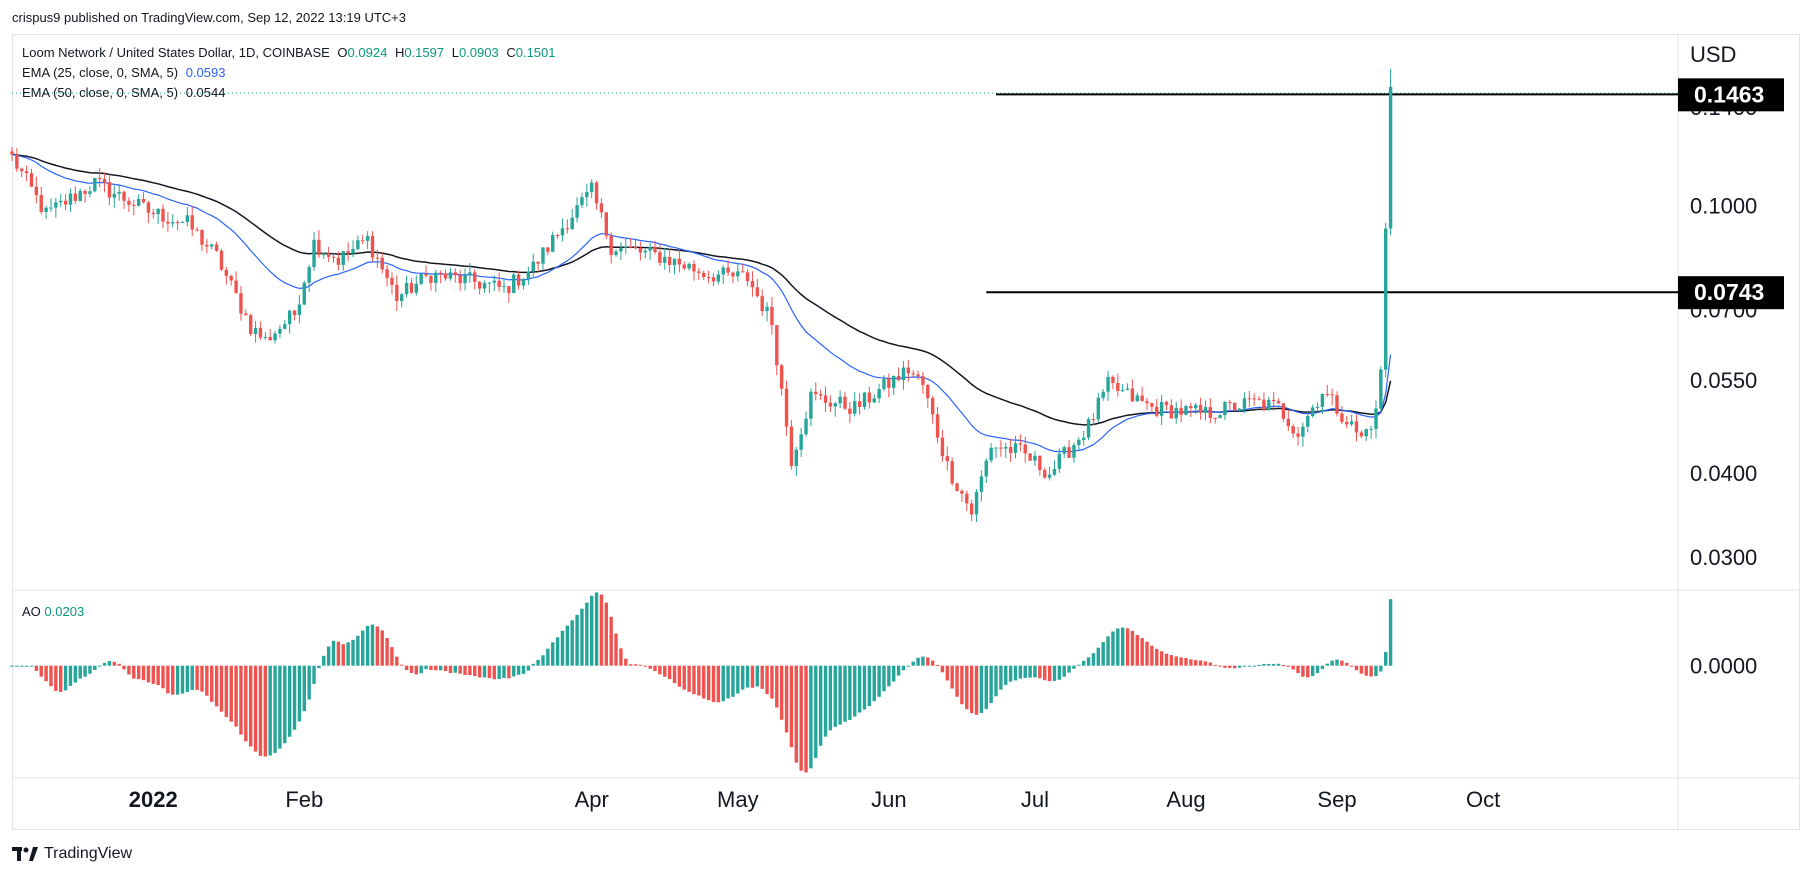 Image resolution: width=1813 pixels, height=876 pixels. What do you see at coordinates (125, 92) in the screenshot?
I see `legend-ema50-row: EMA (50, close, 0, SMA, 5) 0.0544` at bounding box center [125, 92].